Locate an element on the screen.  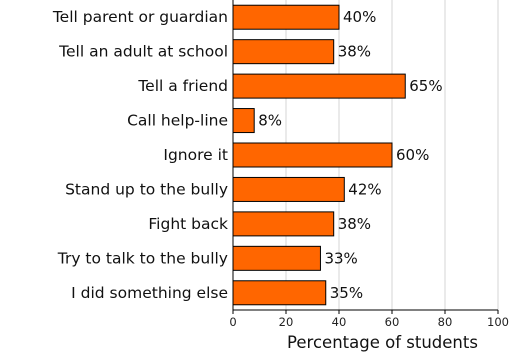
x-tick-label: 100 is located at coordinates (498, 322).